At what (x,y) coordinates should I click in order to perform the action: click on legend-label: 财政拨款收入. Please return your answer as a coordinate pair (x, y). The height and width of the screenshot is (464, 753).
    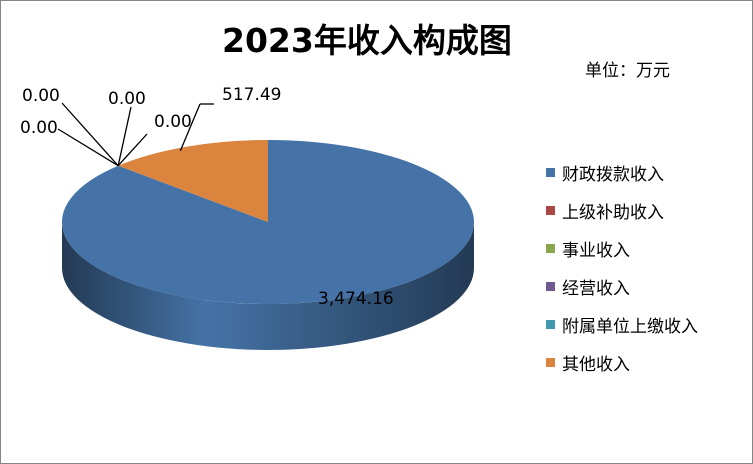
    Looking at the image, I should click on (613, 174).